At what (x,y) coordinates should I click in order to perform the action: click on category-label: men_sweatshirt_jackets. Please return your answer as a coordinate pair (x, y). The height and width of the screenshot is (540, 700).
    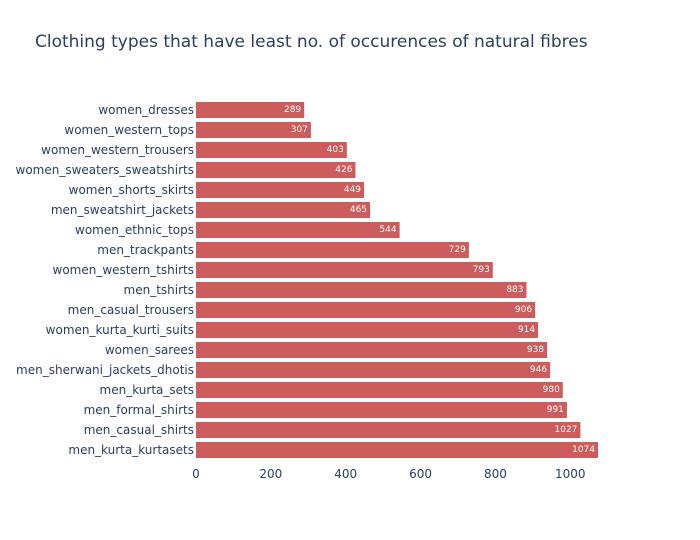
    Looking at the image, I should click on (122, 210).